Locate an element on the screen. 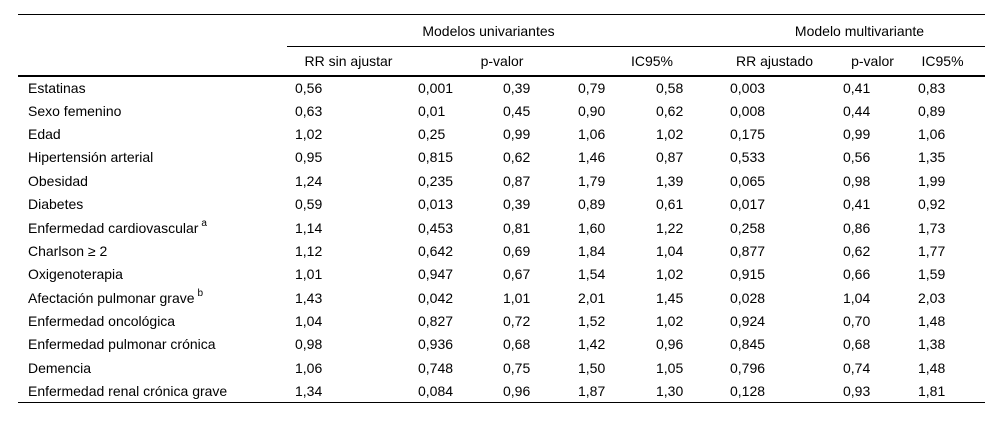 This screenshot has width=1000, height=425. cell-value: 0,915 is located at coordinates (748, 274).